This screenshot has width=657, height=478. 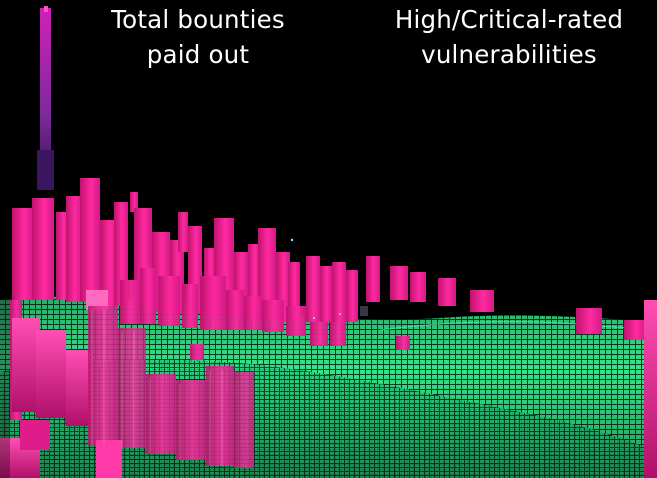 I want to click on city-bars-front, so click(x=127, y=392).